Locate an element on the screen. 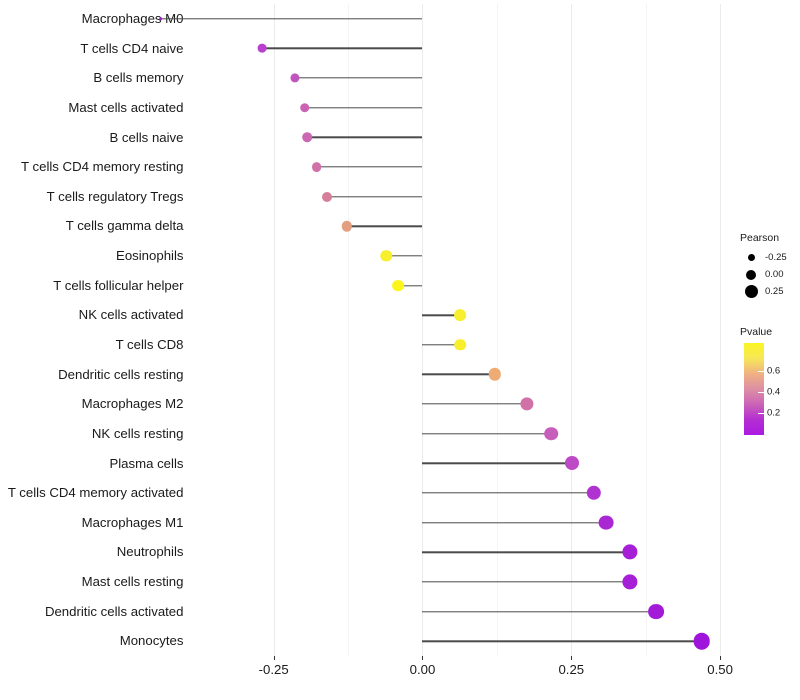 This screenshot has width=800, height=700. chart-row: Mast cells activated is located at coordinates (400, 108).